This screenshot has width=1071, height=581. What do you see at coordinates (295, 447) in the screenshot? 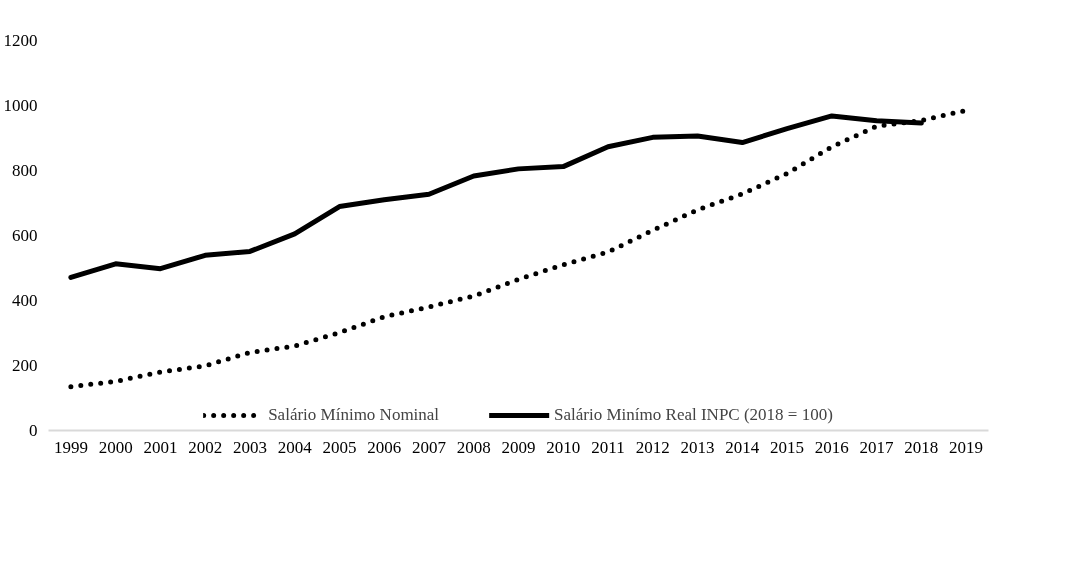
I see `x-tick-label: 2004` at bounding box center [295, 447].